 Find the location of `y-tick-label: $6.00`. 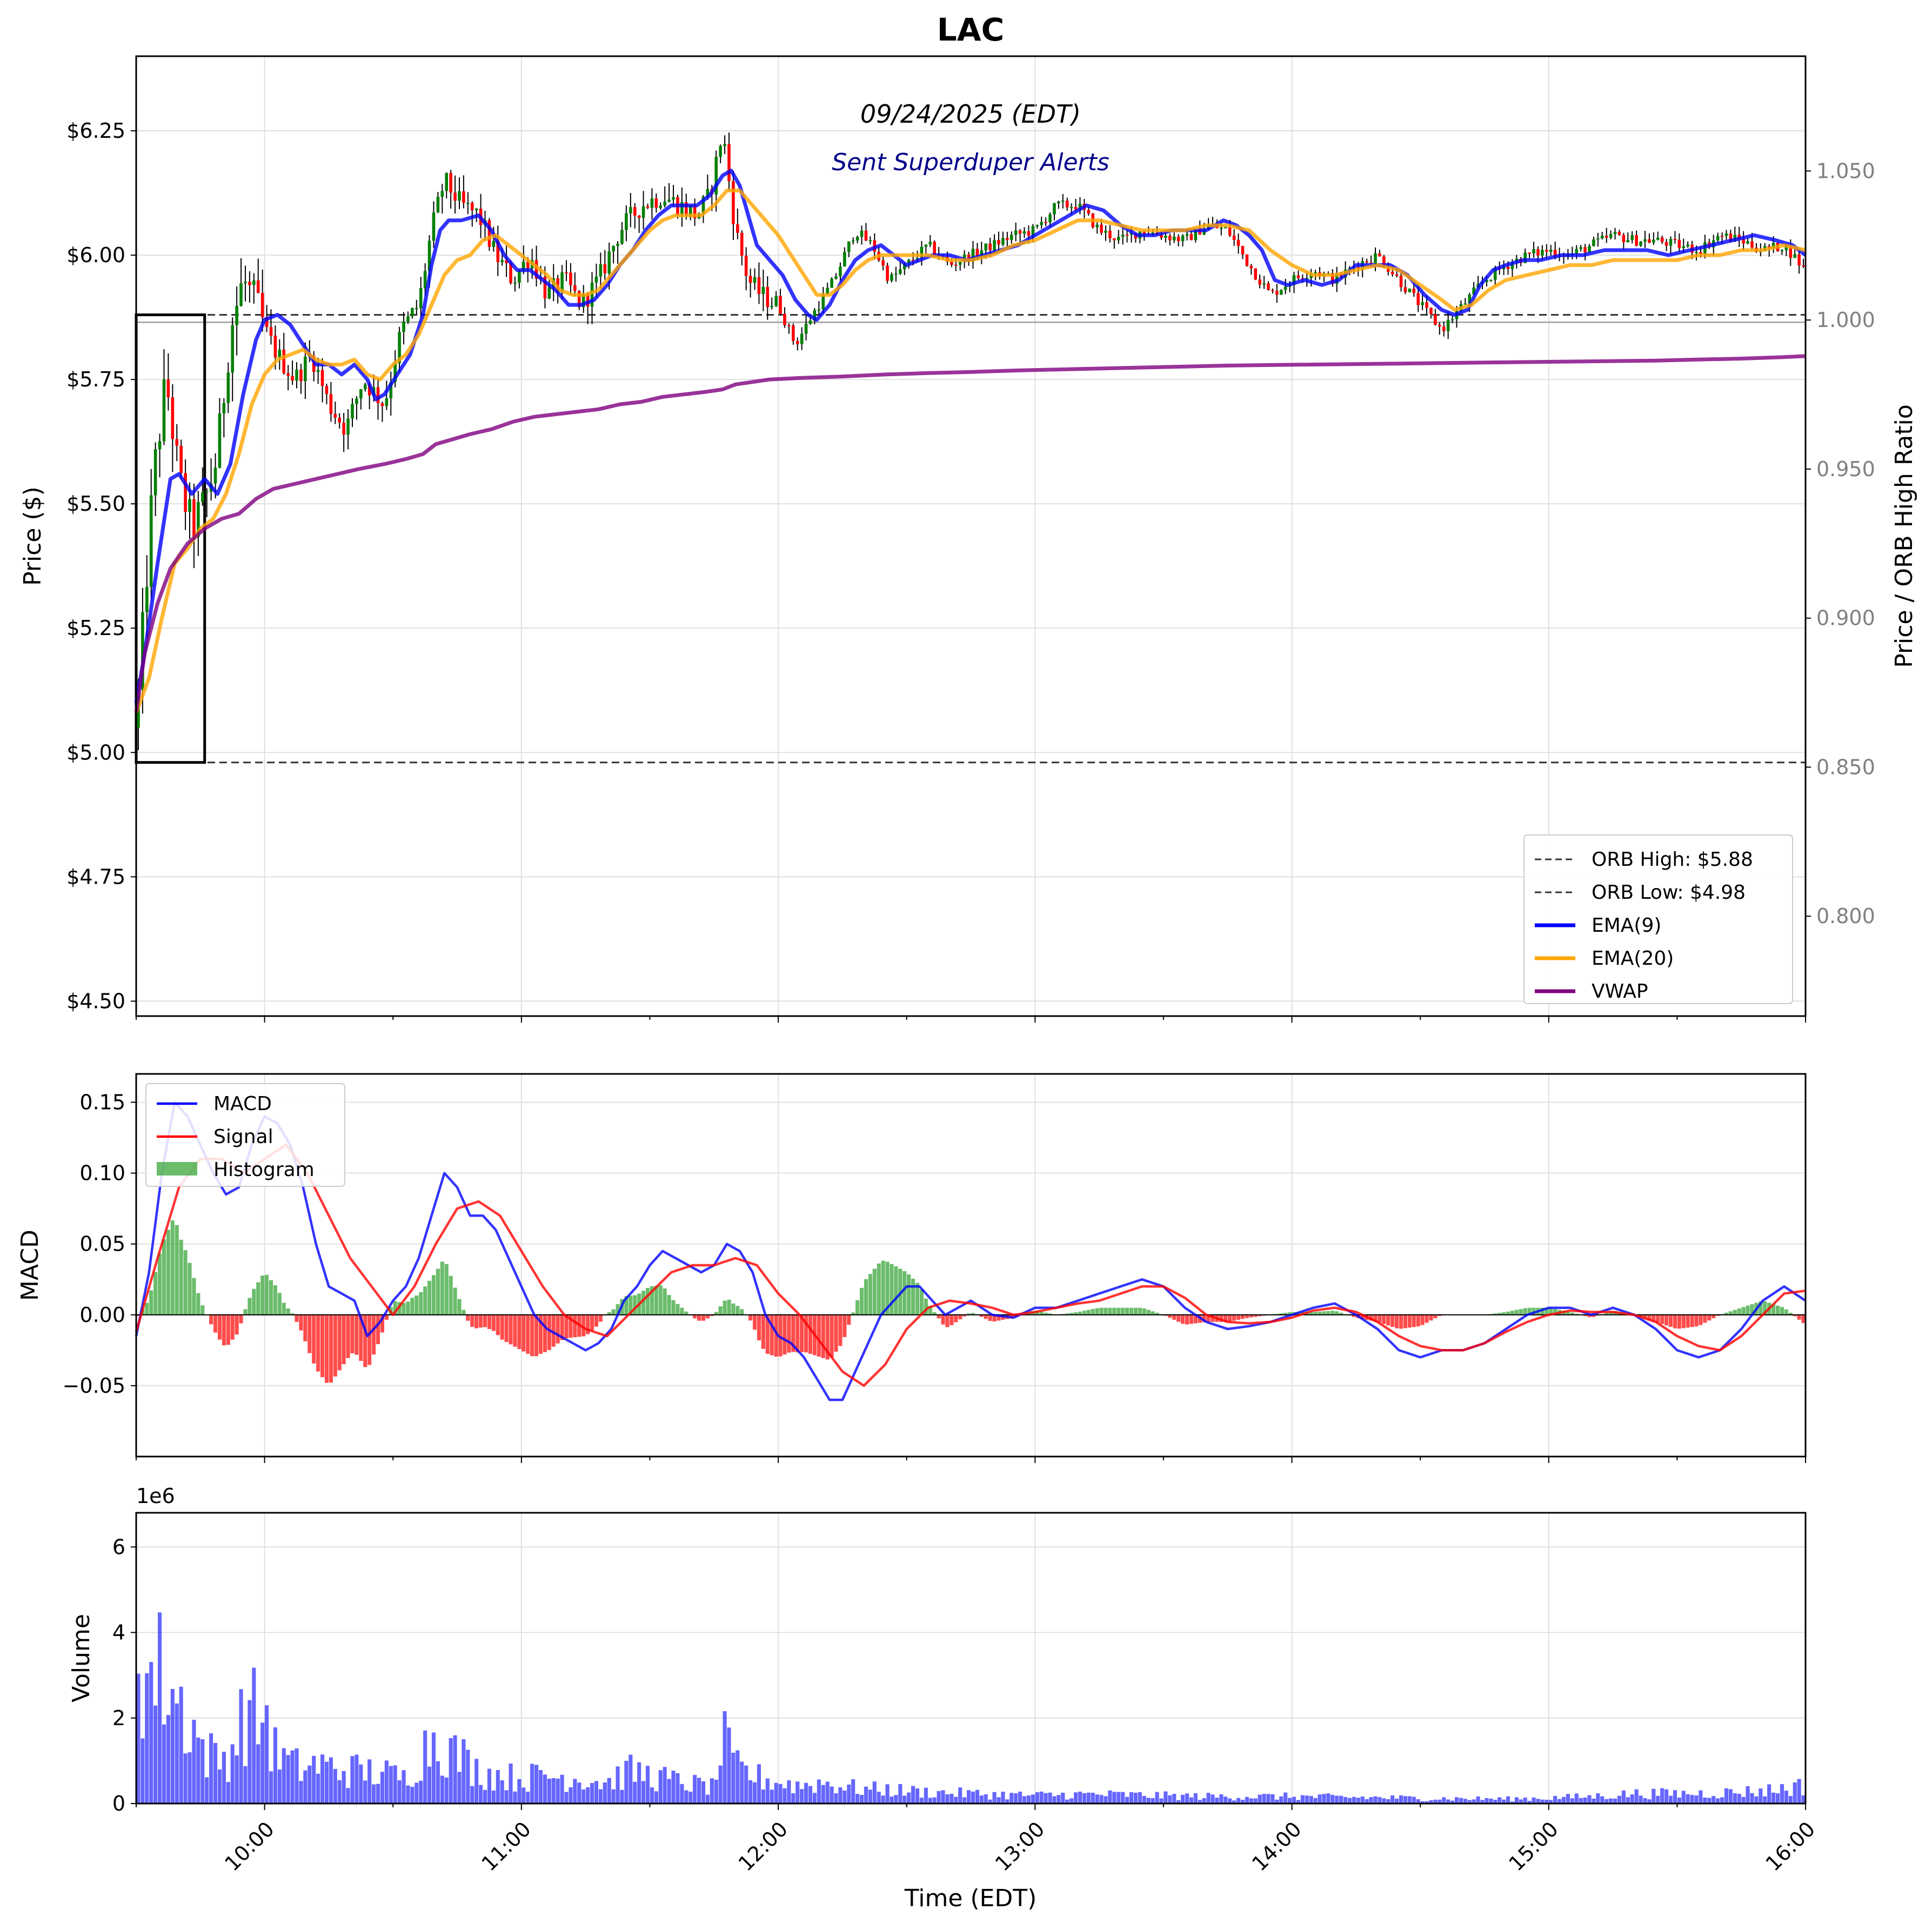

y-tick-label: $6.00 is located at coordinates (95, 255).